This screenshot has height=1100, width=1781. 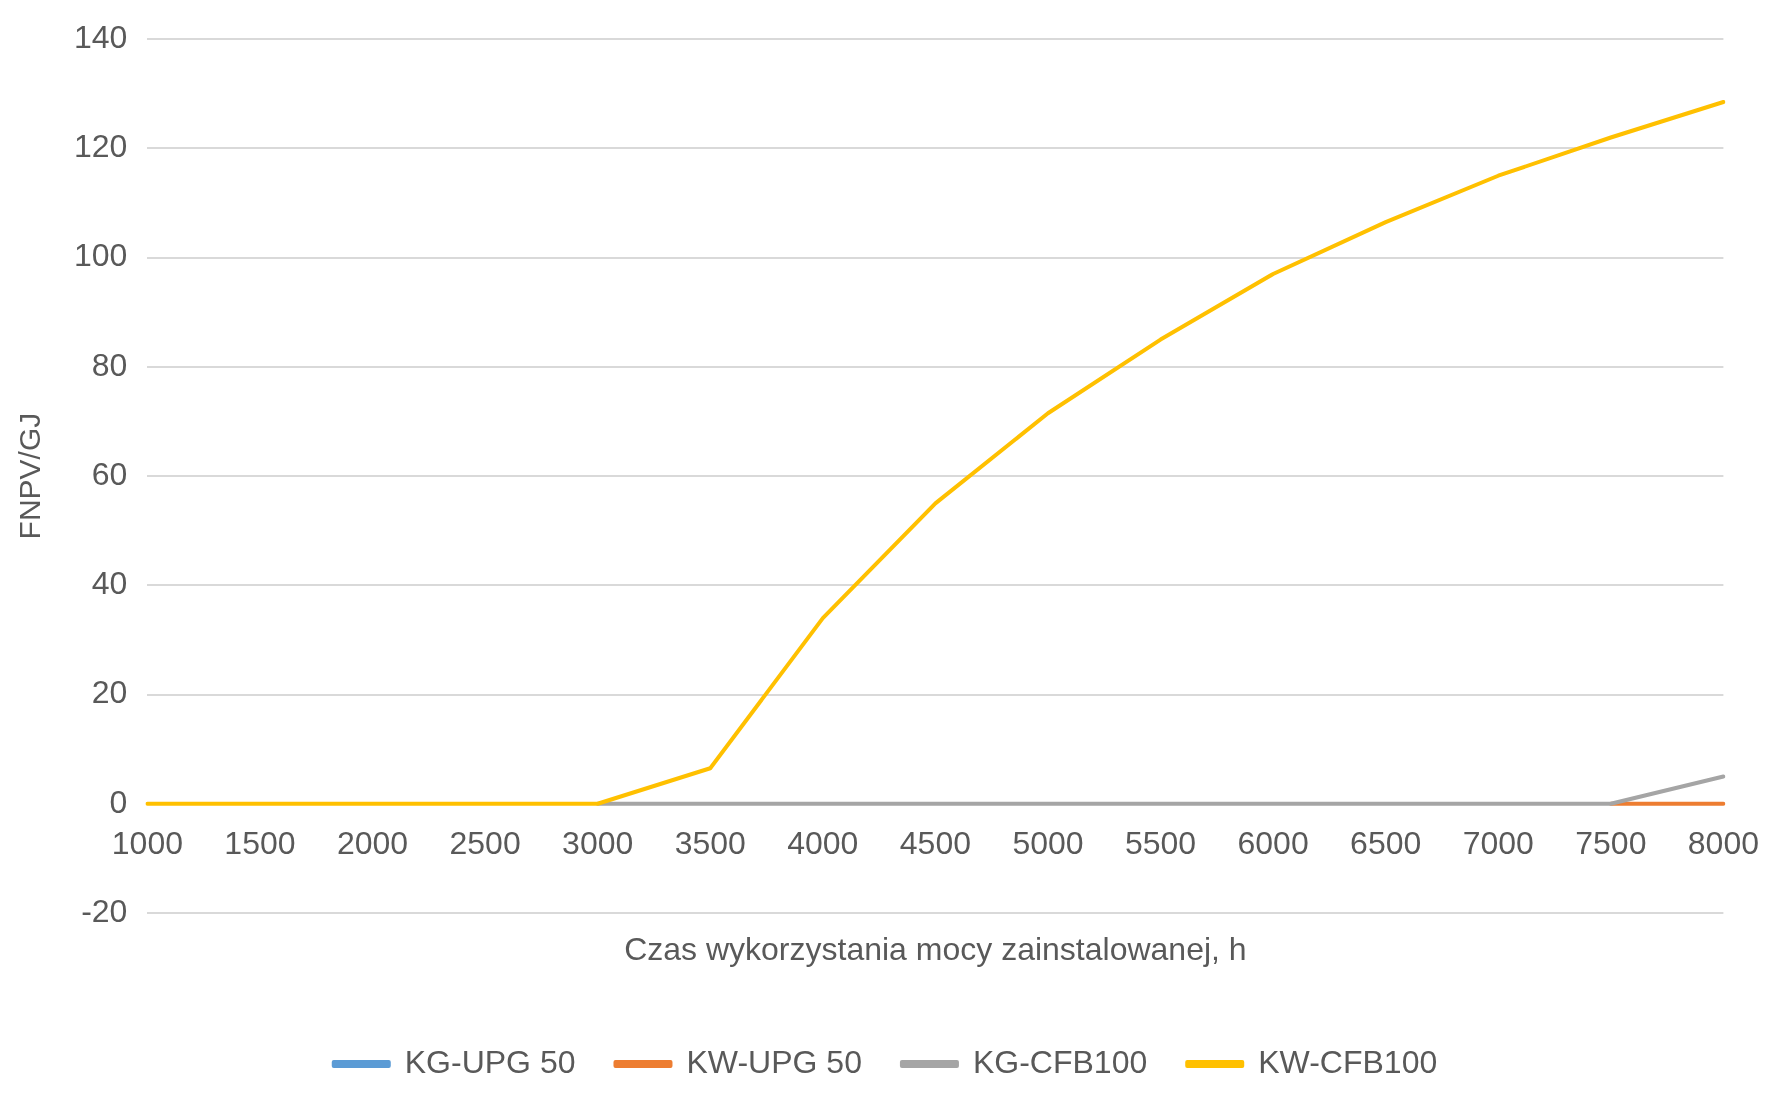 What do you see at coordinates (490, 1061) in the screenshot?
I see `legend-label: KG-UPG 50` at bounding box center [490, 1061].